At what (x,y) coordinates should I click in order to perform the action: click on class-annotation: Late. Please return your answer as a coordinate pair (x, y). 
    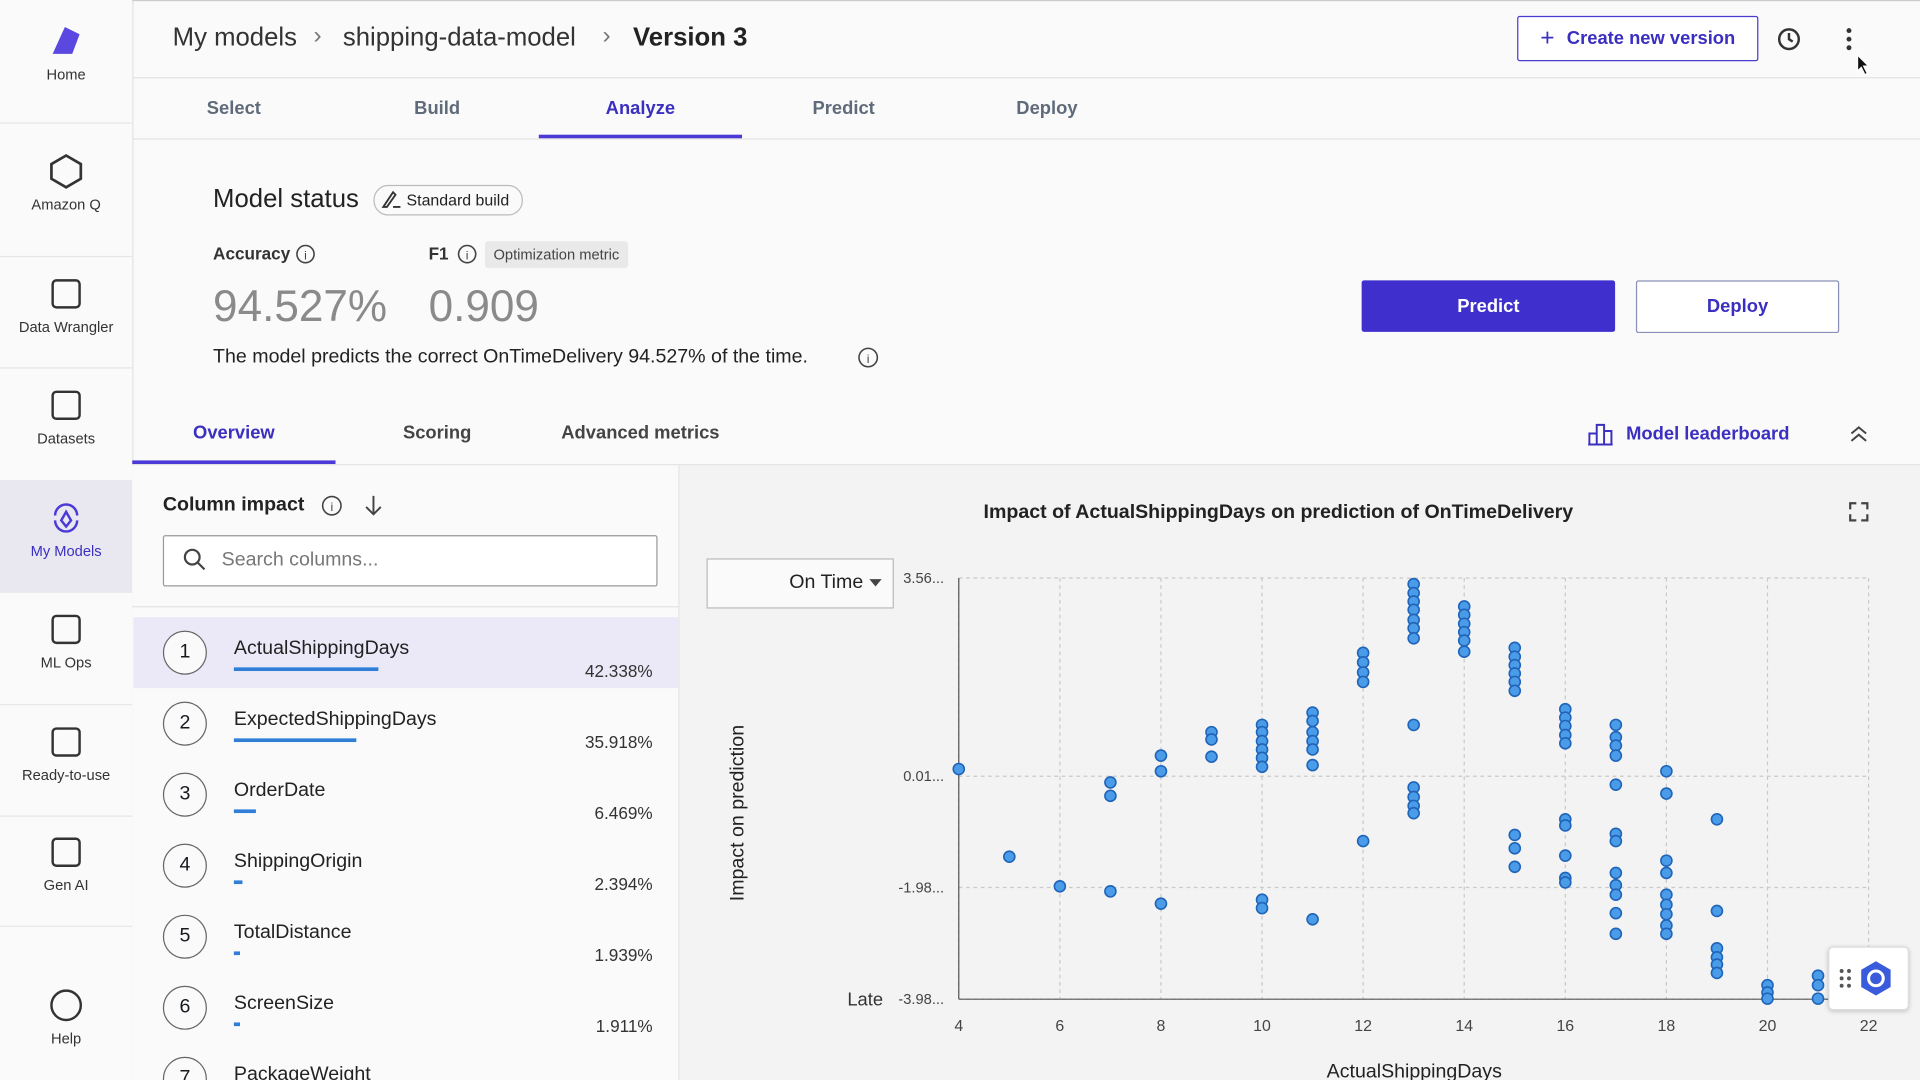
    Looking at the image, I should click on (865, 998).